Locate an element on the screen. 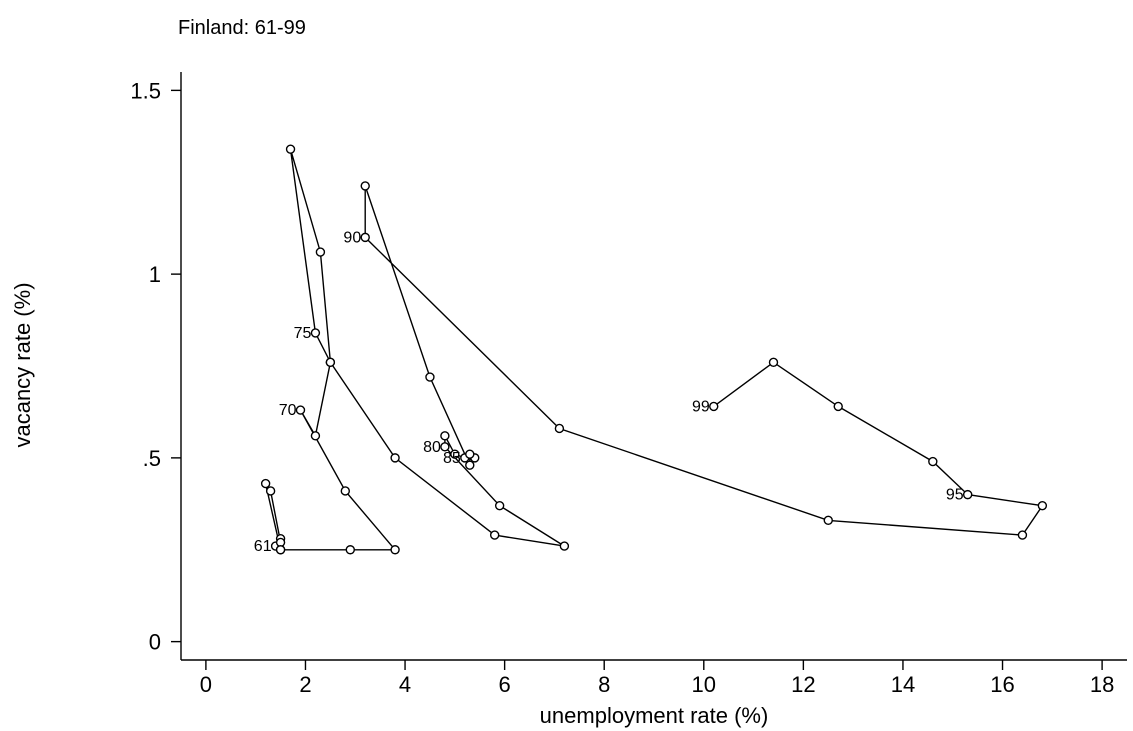  y-tick-label: 1.5 is located at coordinates (145, 90).